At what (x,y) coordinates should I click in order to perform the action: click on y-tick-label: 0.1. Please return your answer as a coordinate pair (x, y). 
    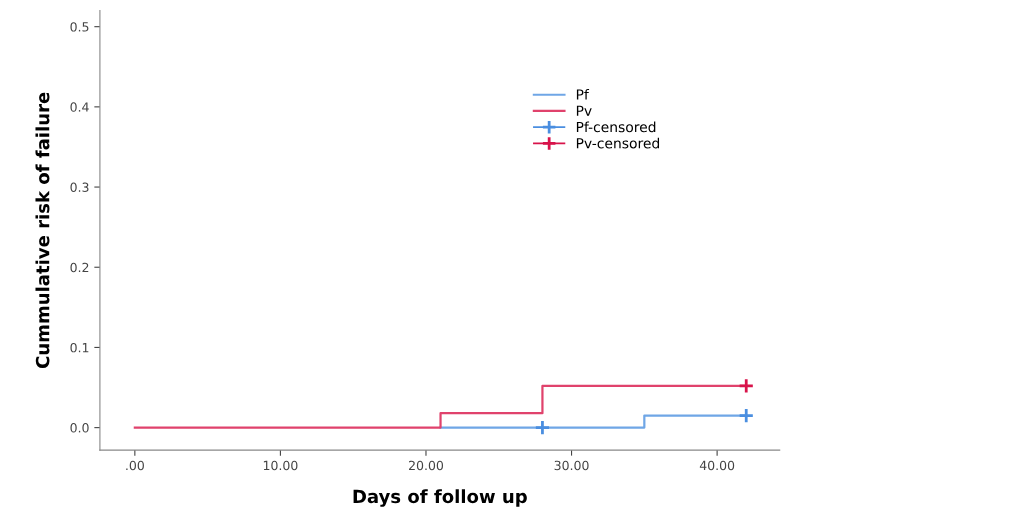
    Looking at the image, I should click on (79, 347).